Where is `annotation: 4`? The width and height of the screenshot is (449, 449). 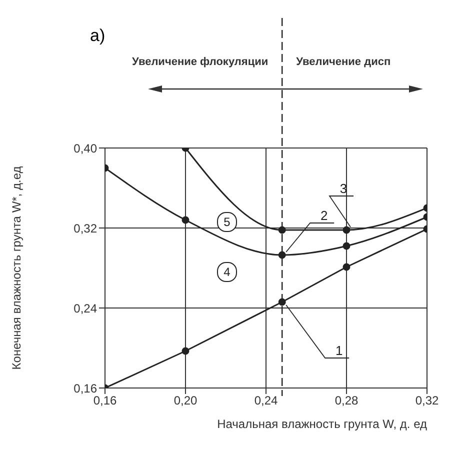
annotation: 4 is located at coordinates (227, 272).